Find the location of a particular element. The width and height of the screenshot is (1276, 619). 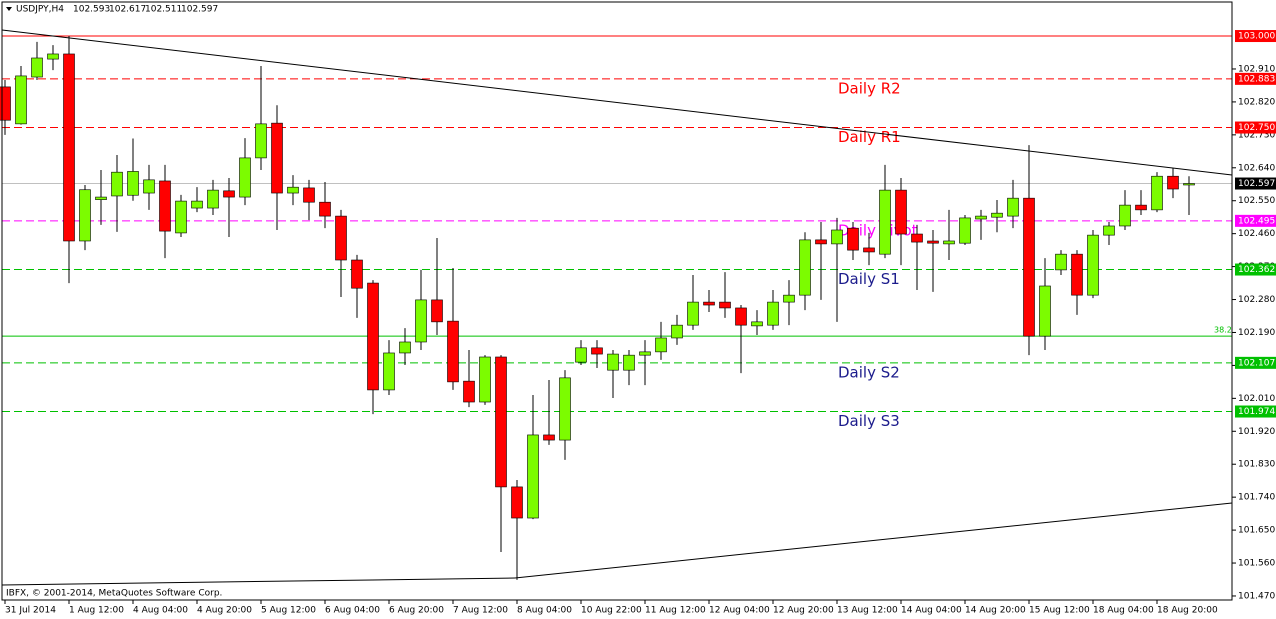

x-tick-label: 18 Aug 04:00 is located at coordinates (1123, 611).